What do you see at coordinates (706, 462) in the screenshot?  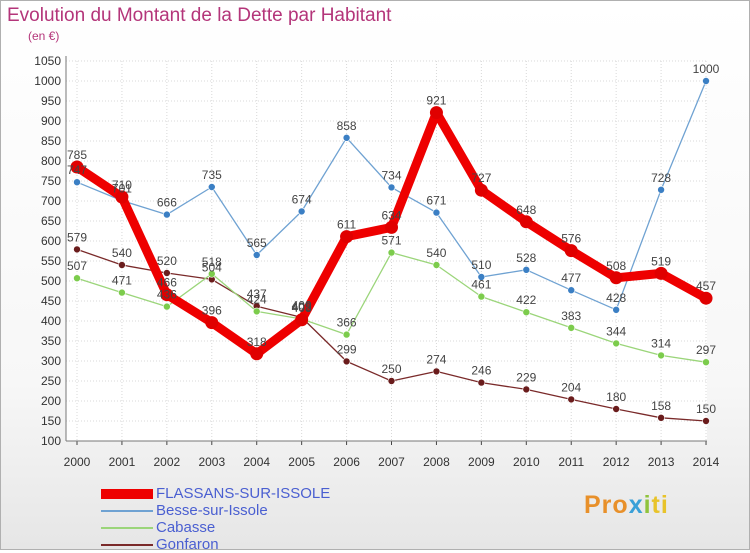 I see `x-tick-label: 2014` at bounding box center [706, 462].